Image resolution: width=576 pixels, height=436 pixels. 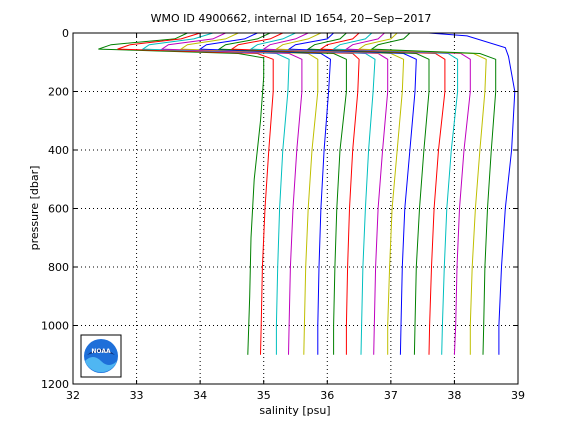 I want to click on y-axis-label: pressure [dbar], so click(x=34, y=208).